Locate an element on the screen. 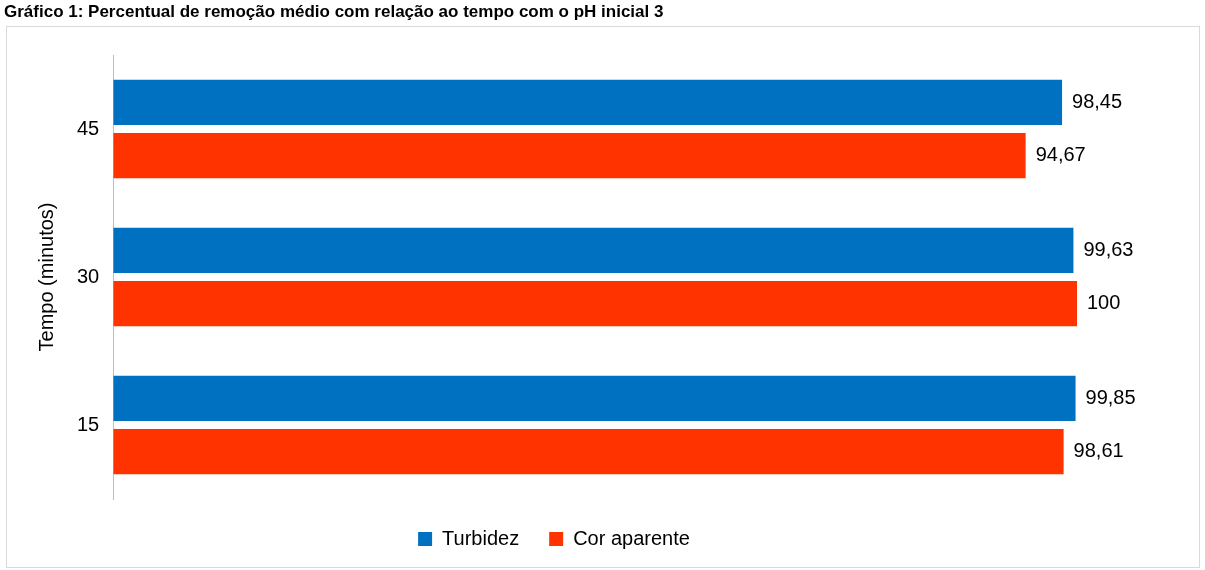  y-axis-title: Tempo (minutos) is located at coordinates (45, 277).